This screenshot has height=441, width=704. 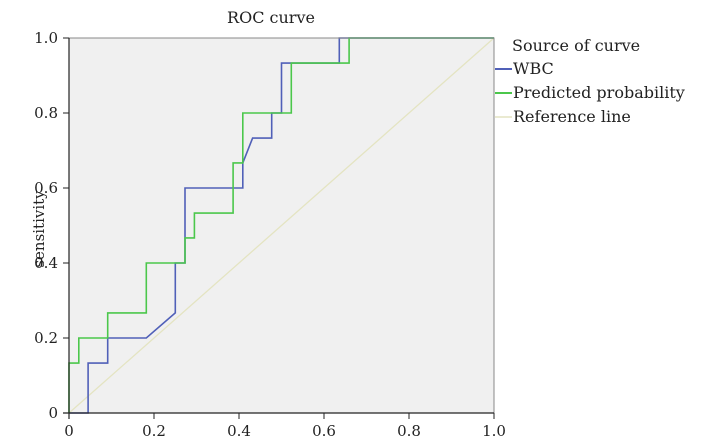 I want to click on x-tick-label: 0.4, so click(x=239, y=431).